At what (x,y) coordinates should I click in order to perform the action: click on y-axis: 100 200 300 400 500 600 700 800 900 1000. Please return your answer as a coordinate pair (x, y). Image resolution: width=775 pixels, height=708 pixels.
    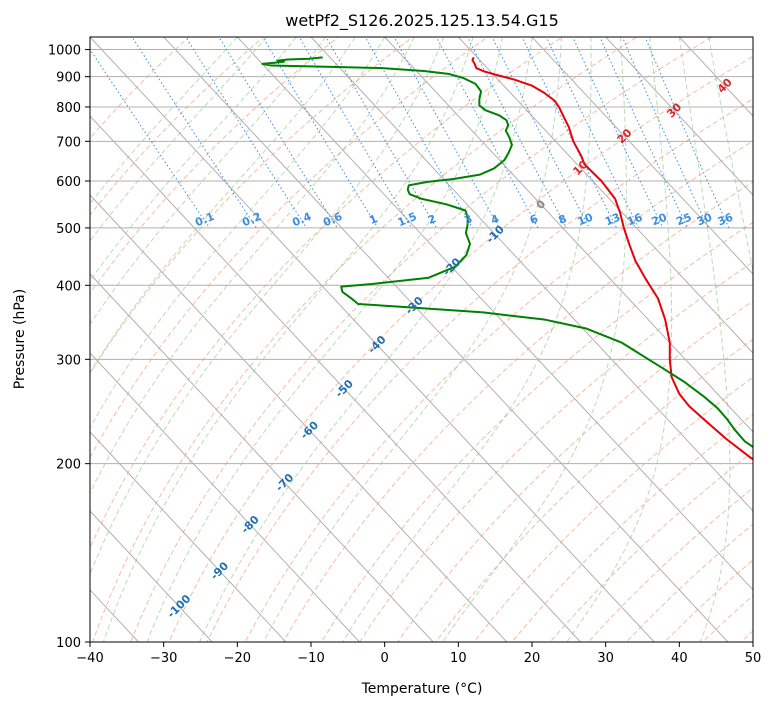
    Looking at the image, I should click on (69, 347).